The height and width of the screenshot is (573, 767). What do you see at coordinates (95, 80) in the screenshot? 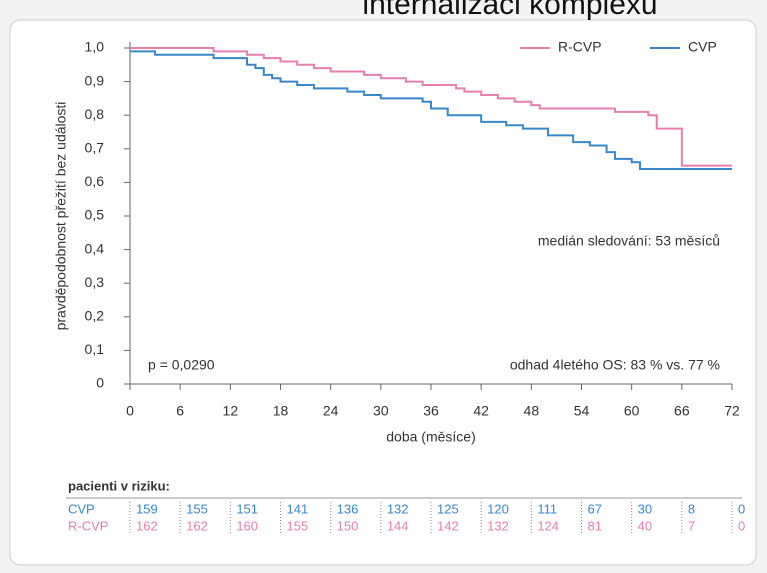
I see `y-tick-label: 0,9` at bounding box center [95, 80].